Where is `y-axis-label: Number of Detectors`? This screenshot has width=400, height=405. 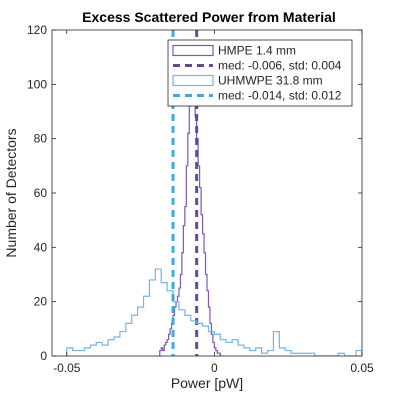 y-axis-label: Number of Detectors is located at coordinates (11, 192).